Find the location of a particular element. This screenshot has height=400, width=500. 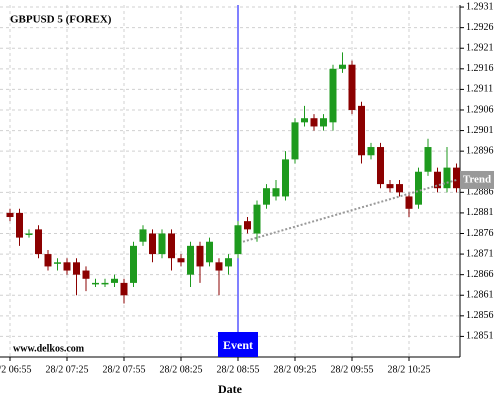

y-tick-label: 1.2881 is located at coordinates (480, 212).